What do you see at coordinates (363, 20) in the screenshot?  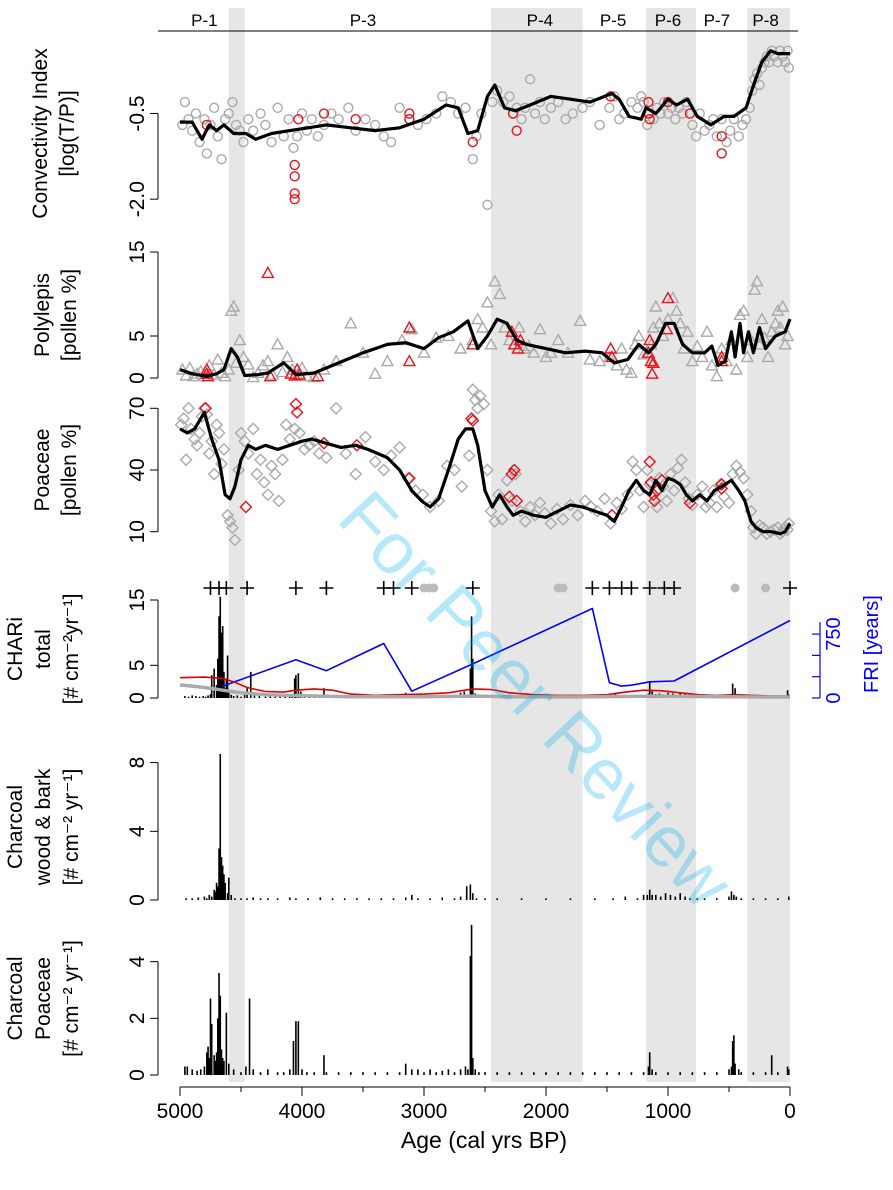 I see `zone-label: P-3` at bounding box center [363, 20].